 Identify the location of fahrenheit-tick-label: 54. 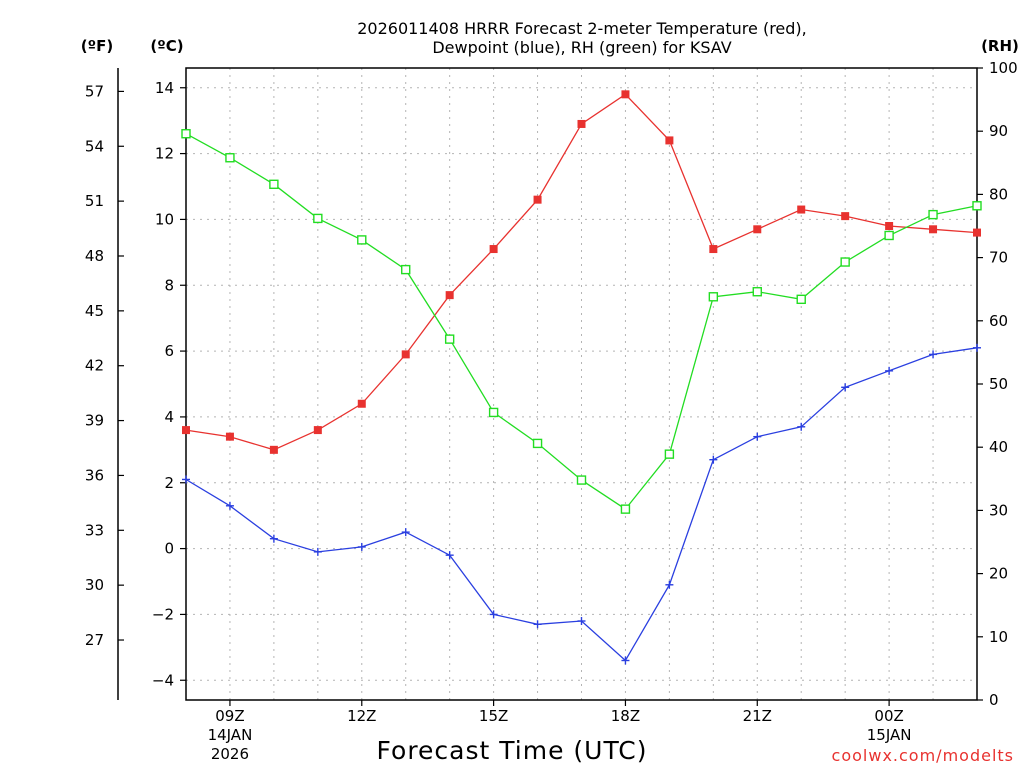
(94, 146).